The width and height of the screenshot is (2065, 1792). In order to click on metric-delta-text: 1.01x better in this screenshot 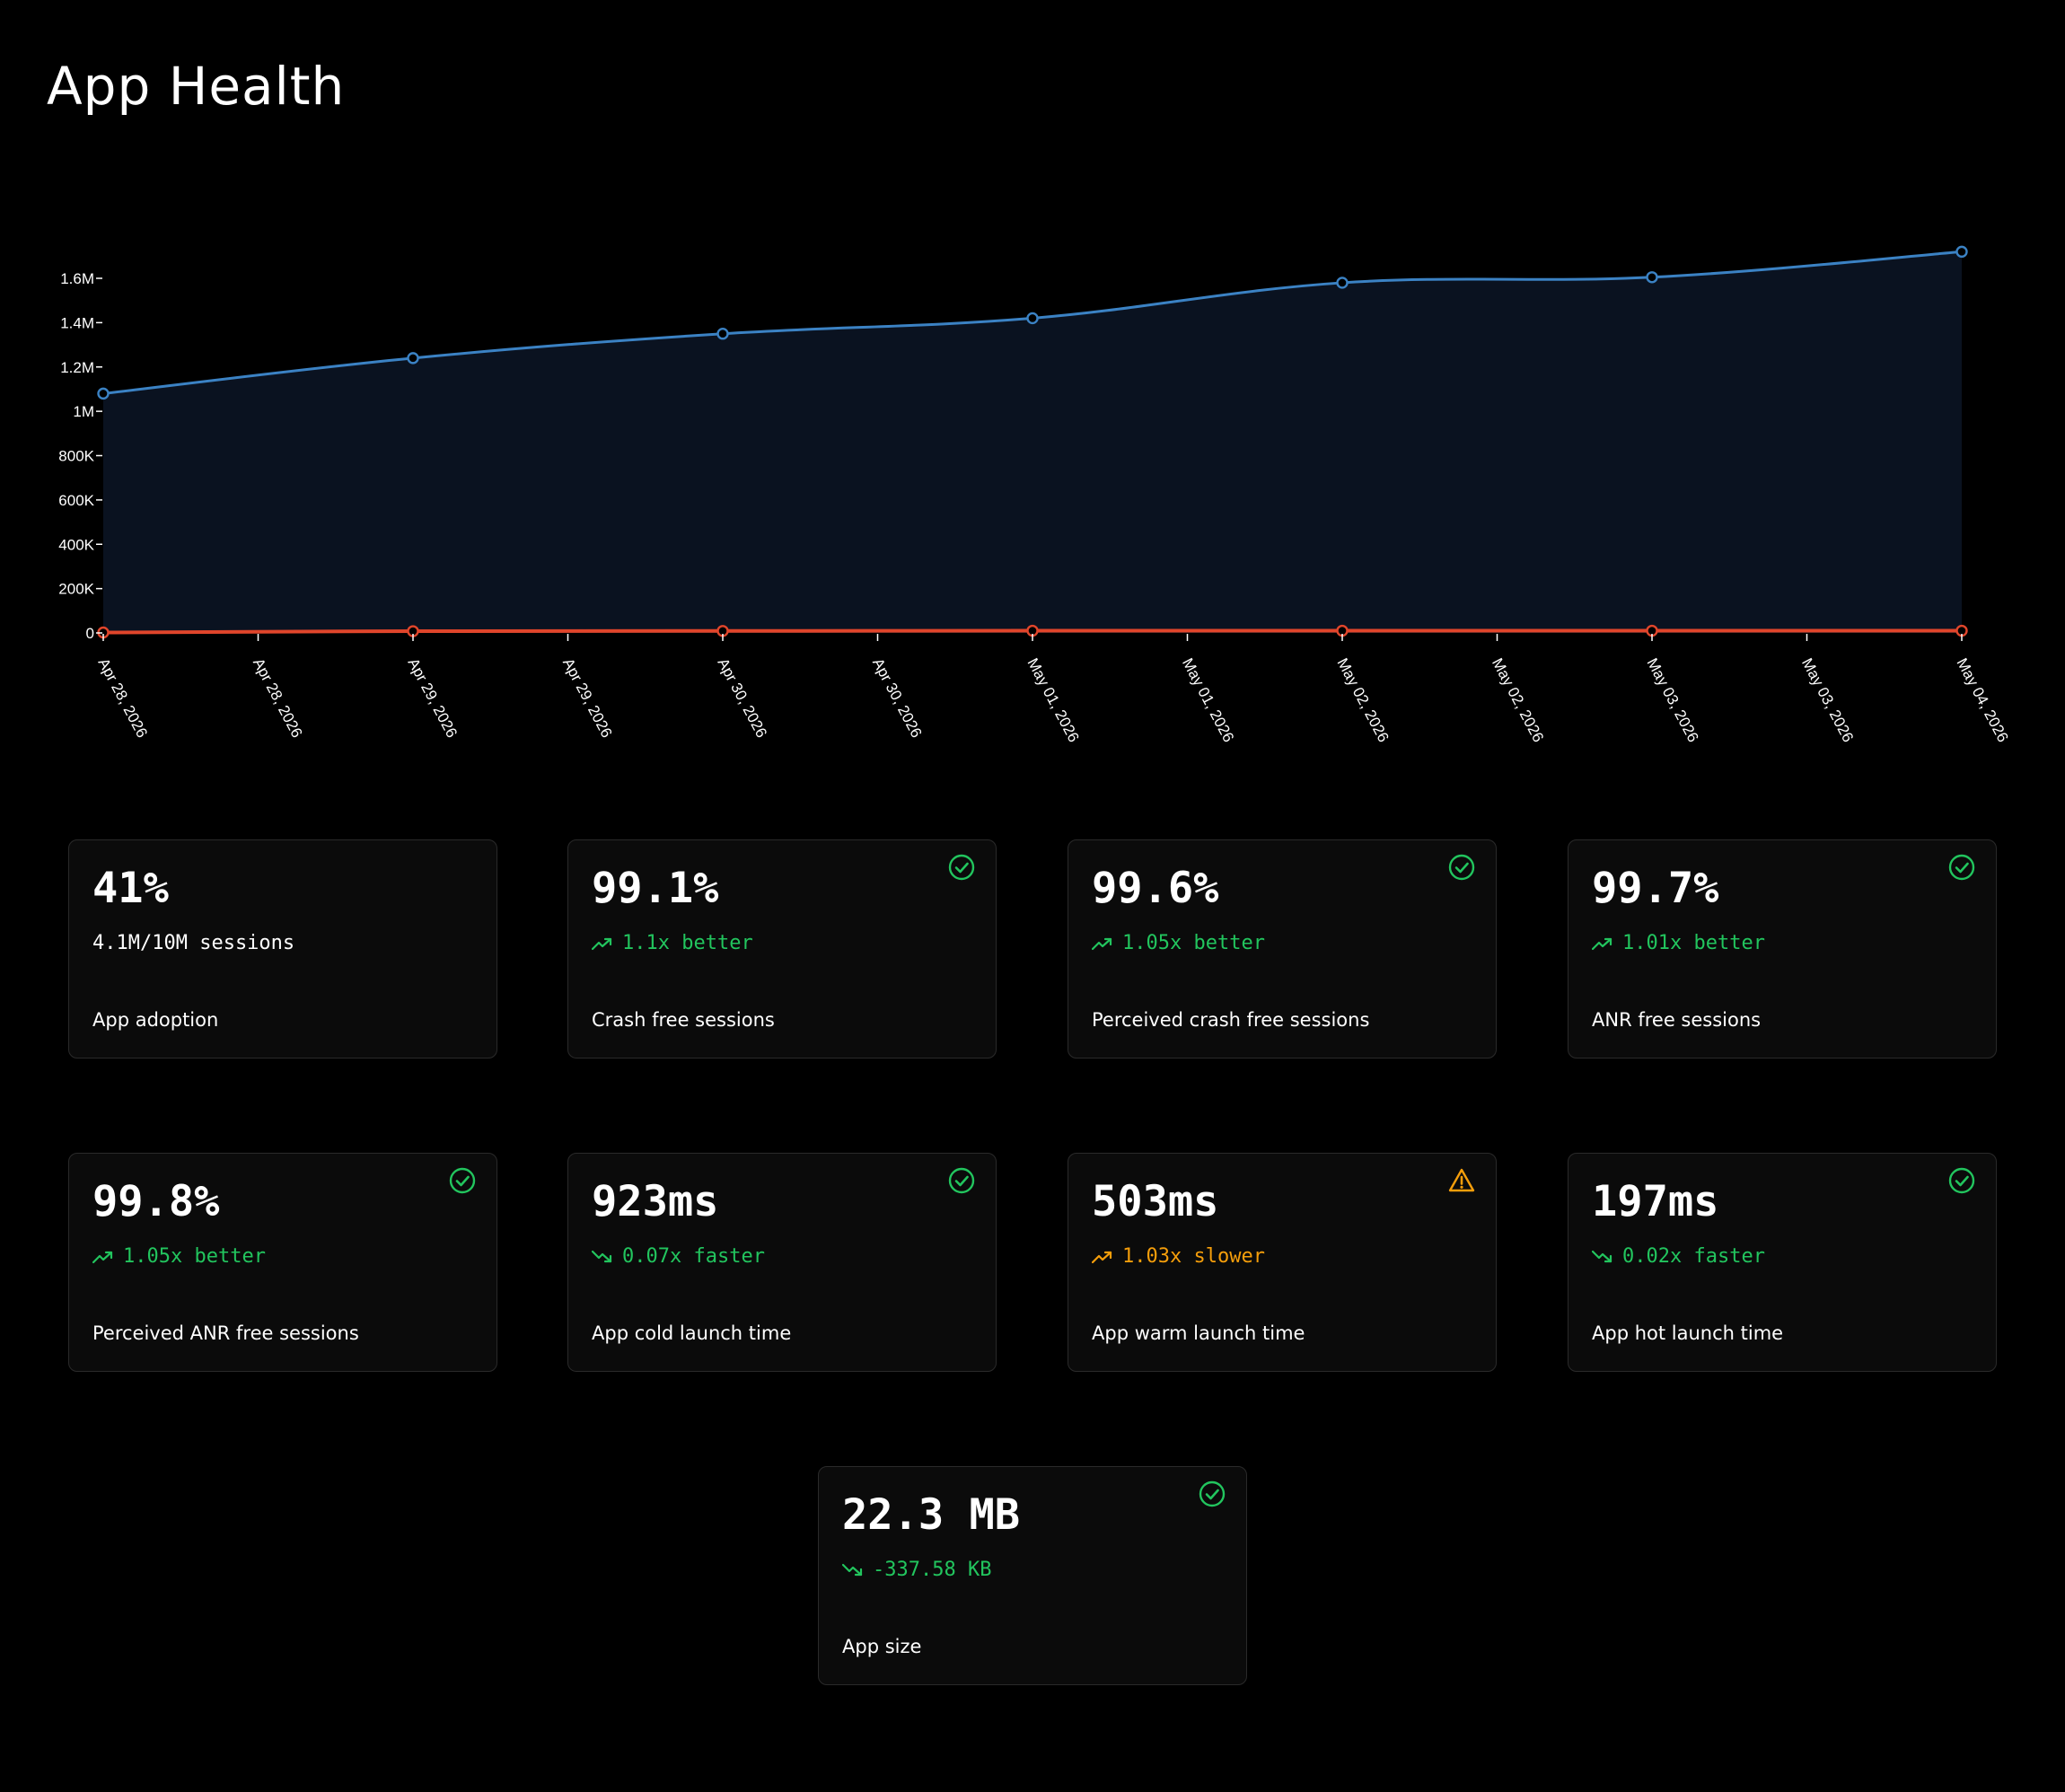, I will do `click(1694, 943)`.